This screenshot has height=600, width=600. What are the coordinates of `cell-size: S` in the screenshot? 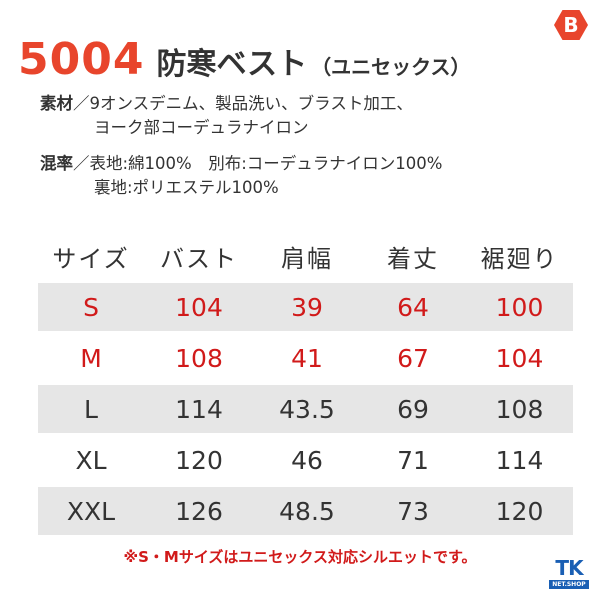 It's located at (91, 307).